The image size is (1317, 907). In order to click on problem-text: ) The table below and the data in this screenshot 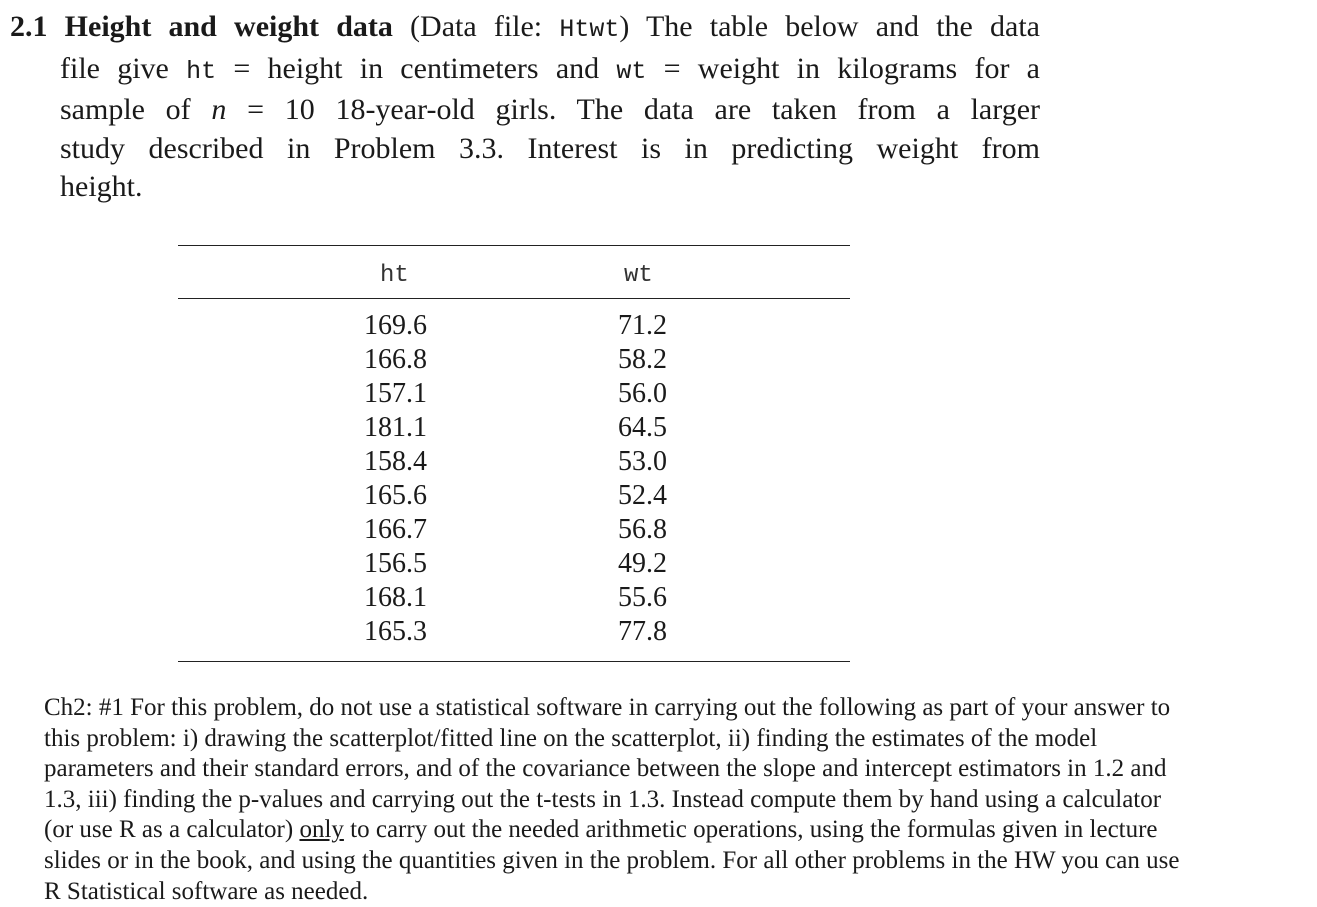, I will do `click(829, 26)`.